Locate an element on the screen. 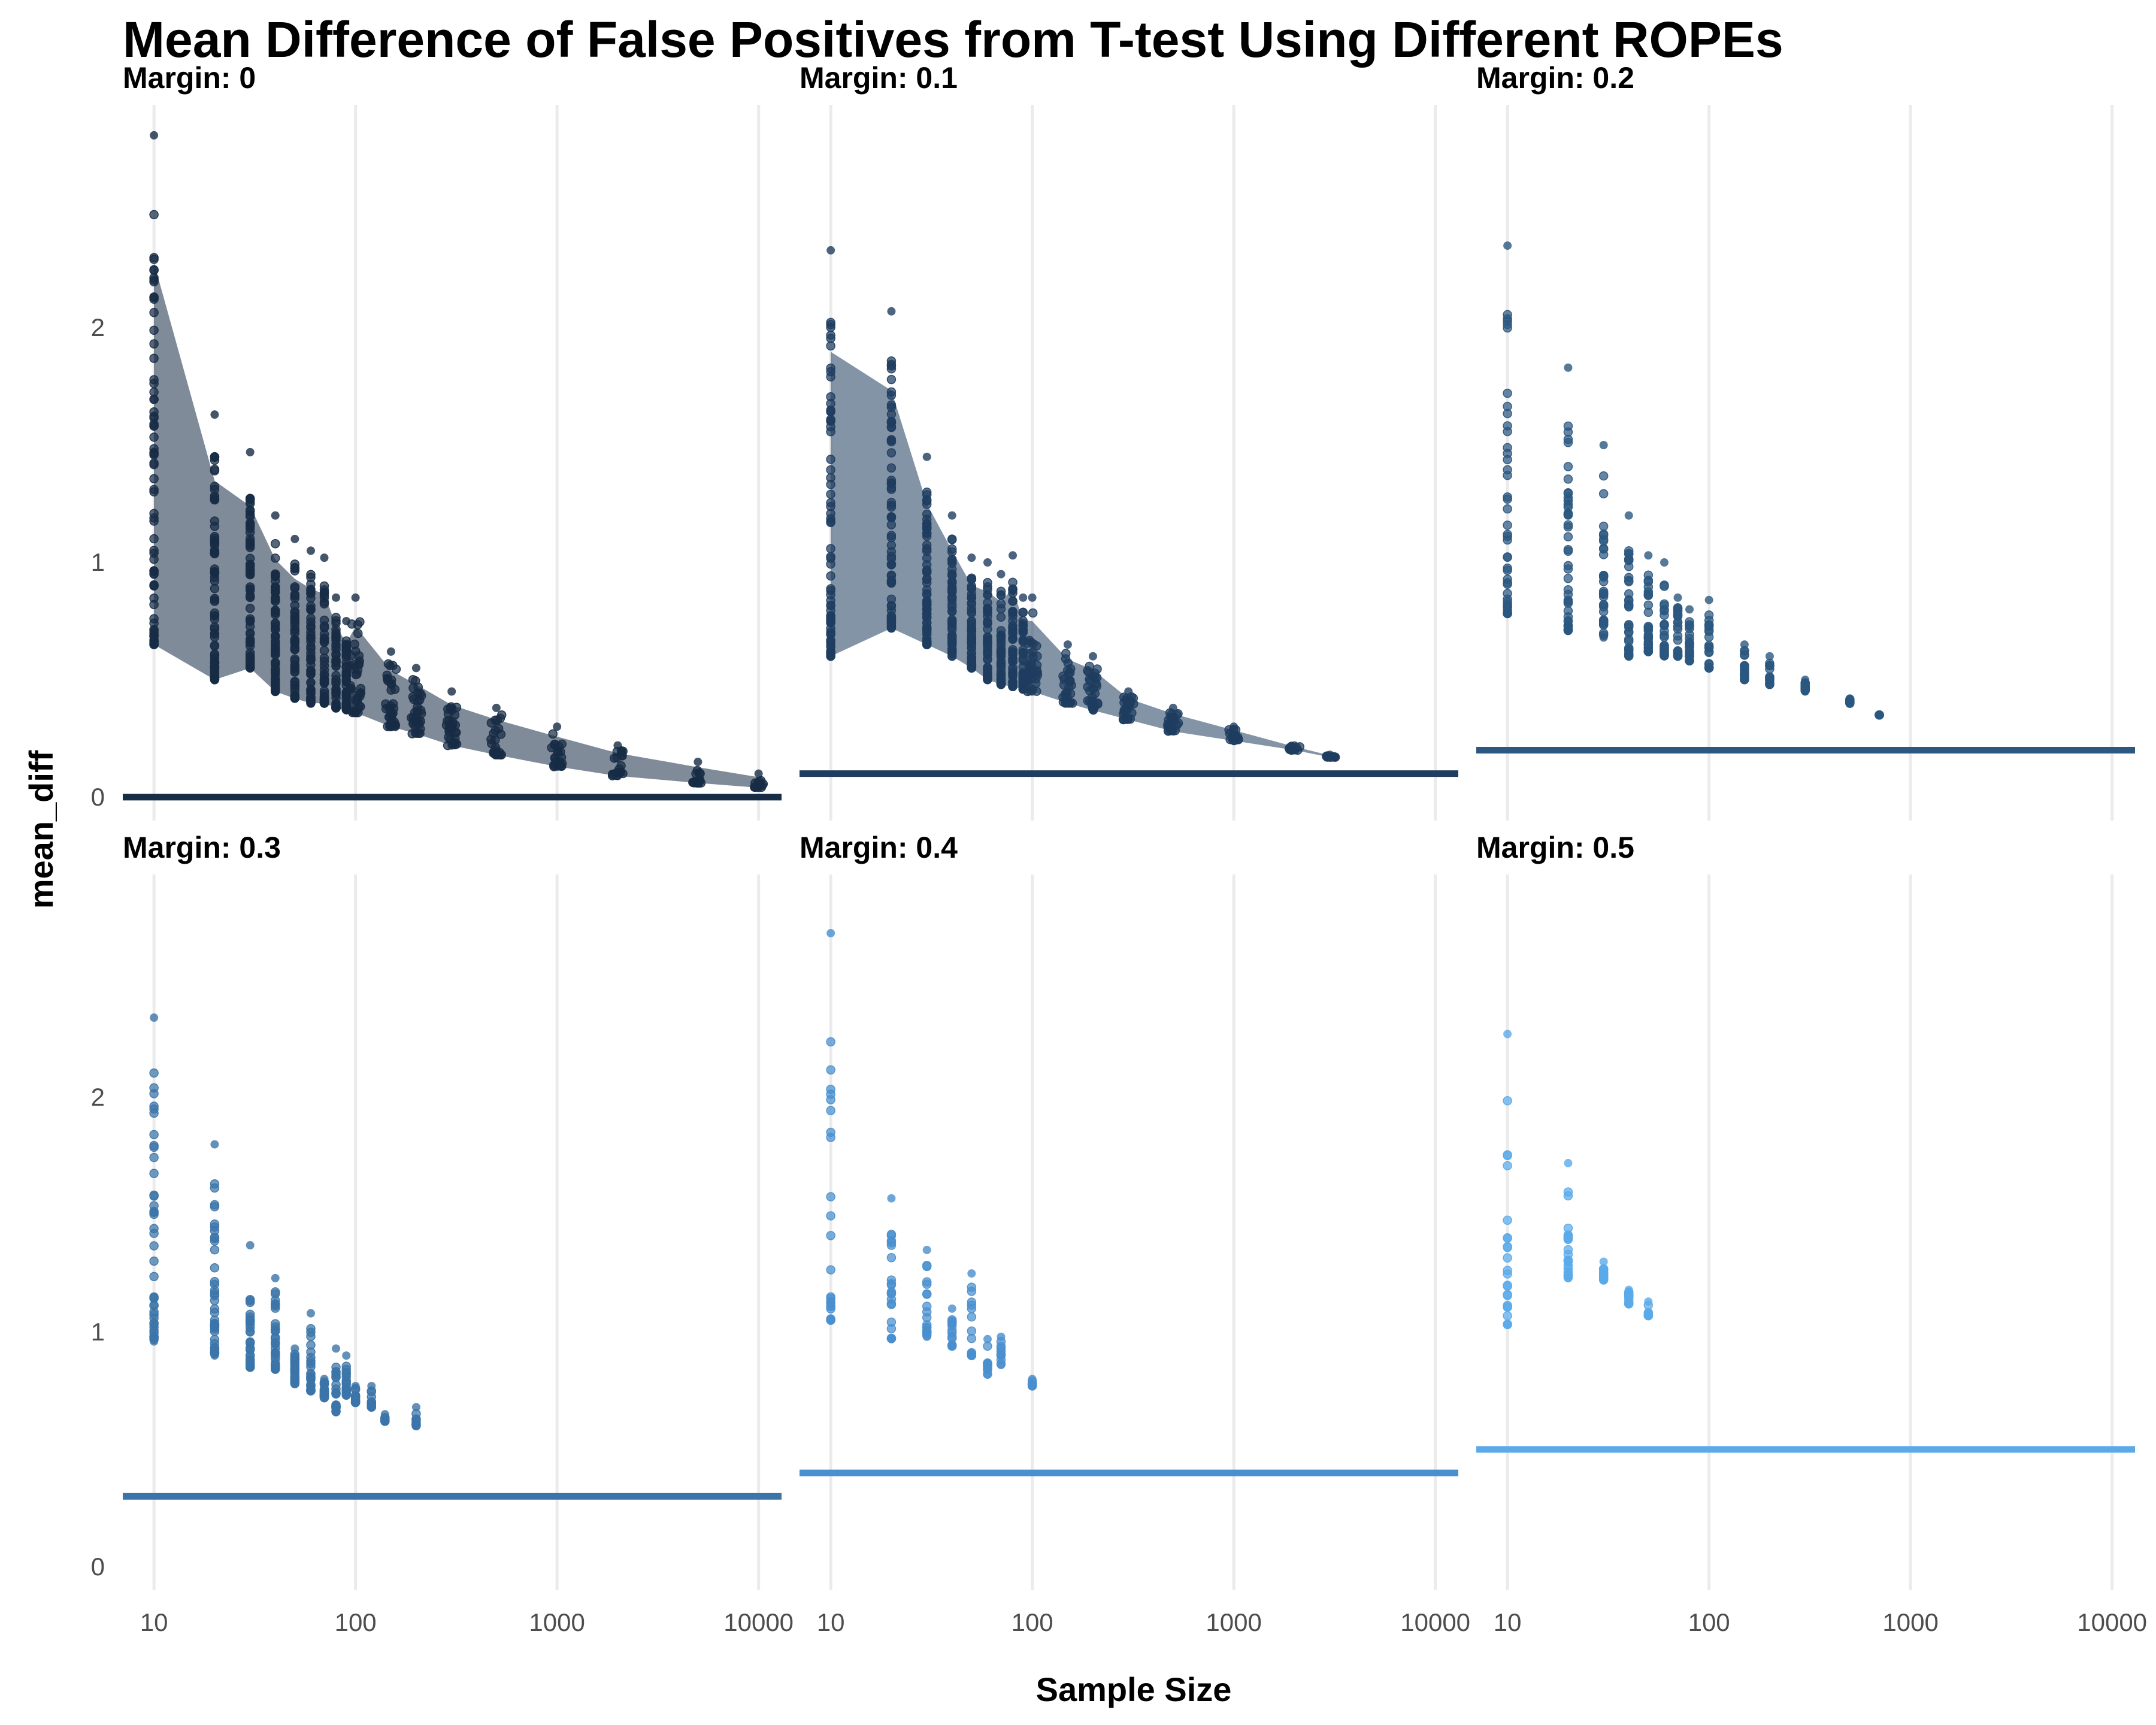  y-tick-label: 2 is located at coordinates (98, 327).